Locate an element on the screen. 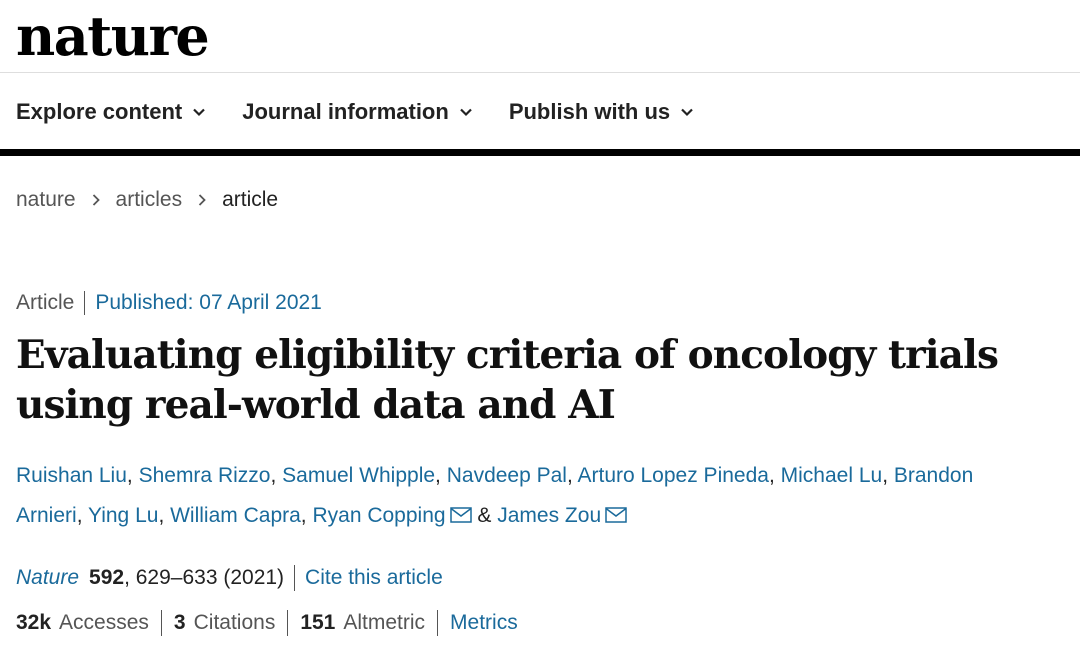 This screenshot has width=1080, height=655. article-type: Article is located at coordinates (51, 303).